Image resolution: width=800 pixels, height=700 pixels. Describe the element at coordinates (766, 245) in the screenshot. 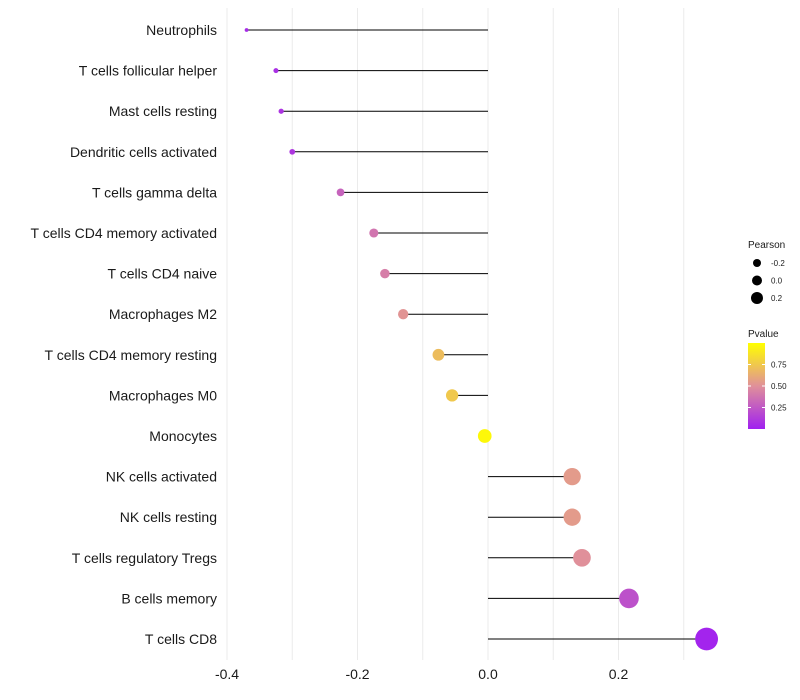

I see `size-legend-title: Pearson` at that location.